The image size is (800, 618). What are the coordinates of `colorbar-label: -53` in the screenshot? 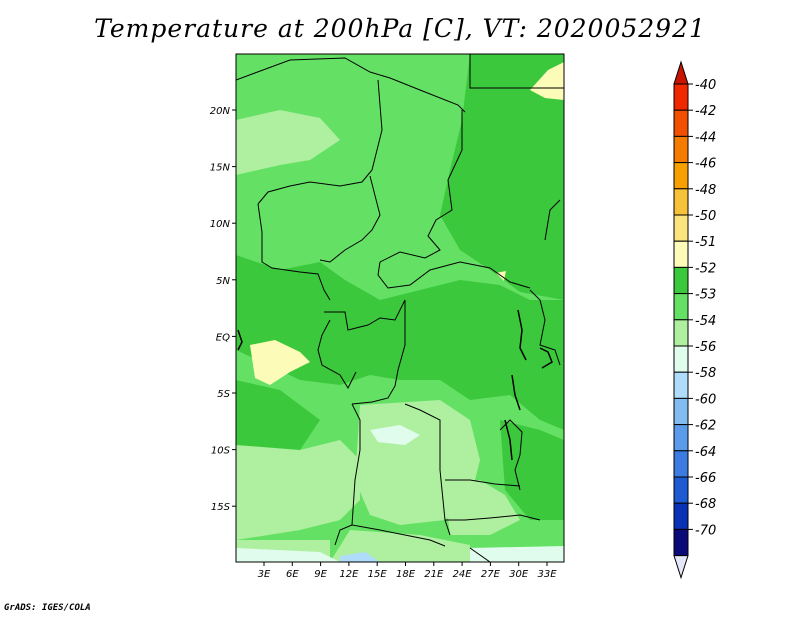 It's located at (705, 295).